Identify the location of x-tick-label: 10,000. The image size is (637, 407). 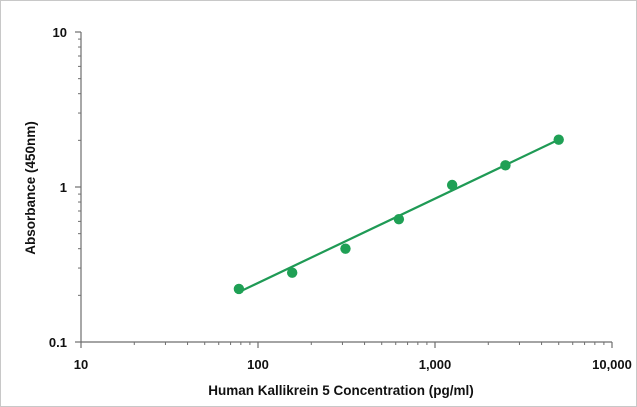
(612, 364).